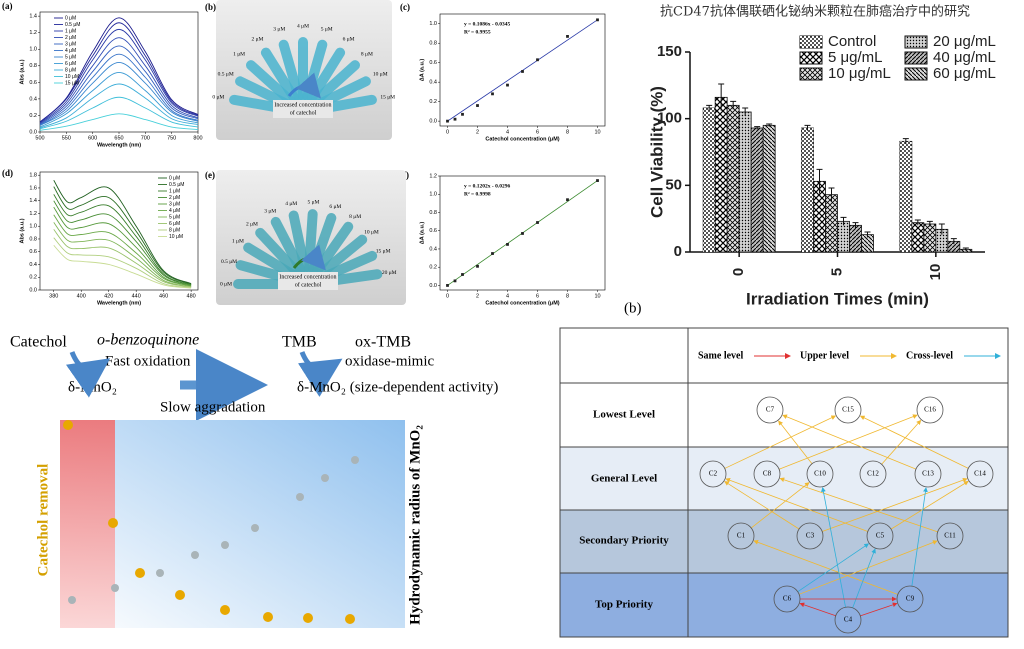  I want to click on node-label: C5, so click(880, 536).